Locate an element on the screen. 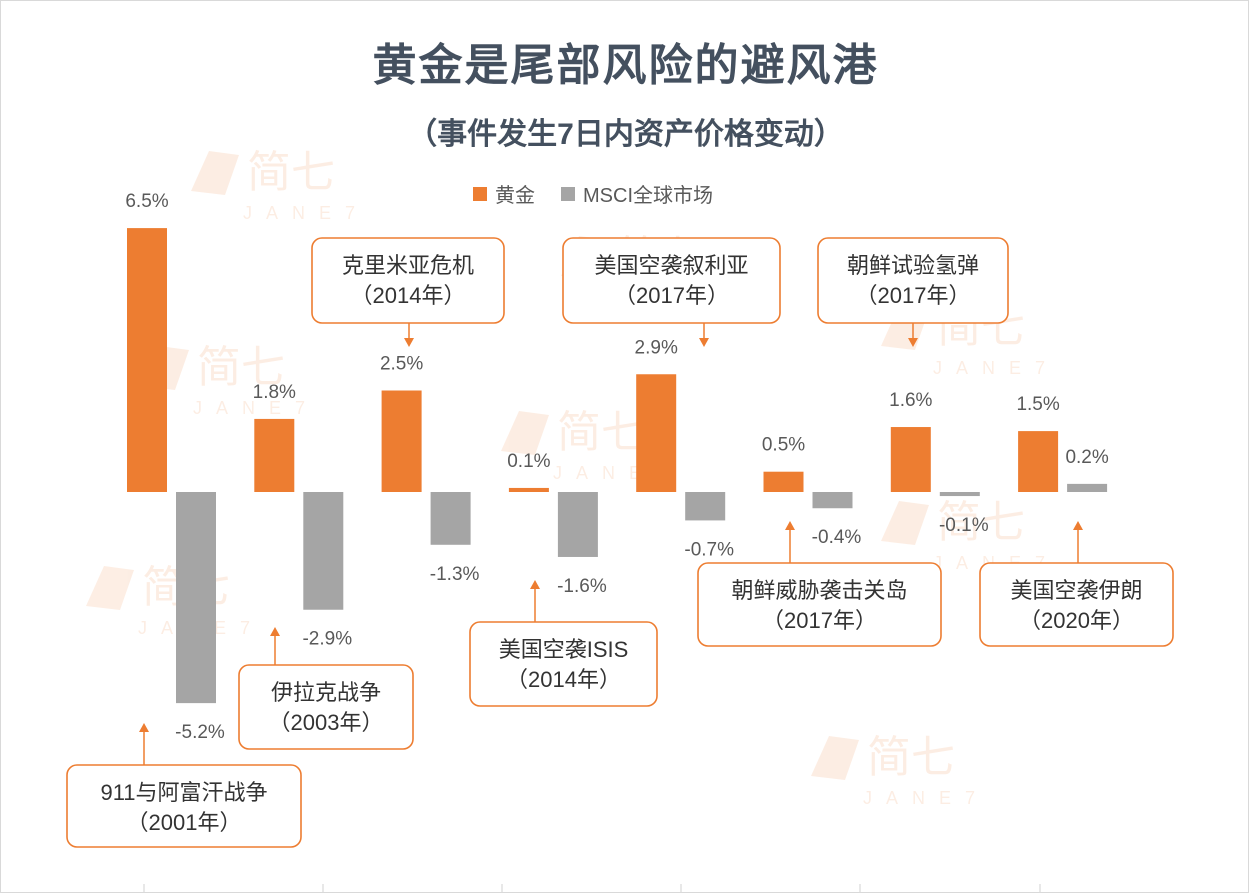 Image resolution: width=1249 pixels, height=893 pixels. msci-data-label: -2.9% is located at coordinates (327, 639).